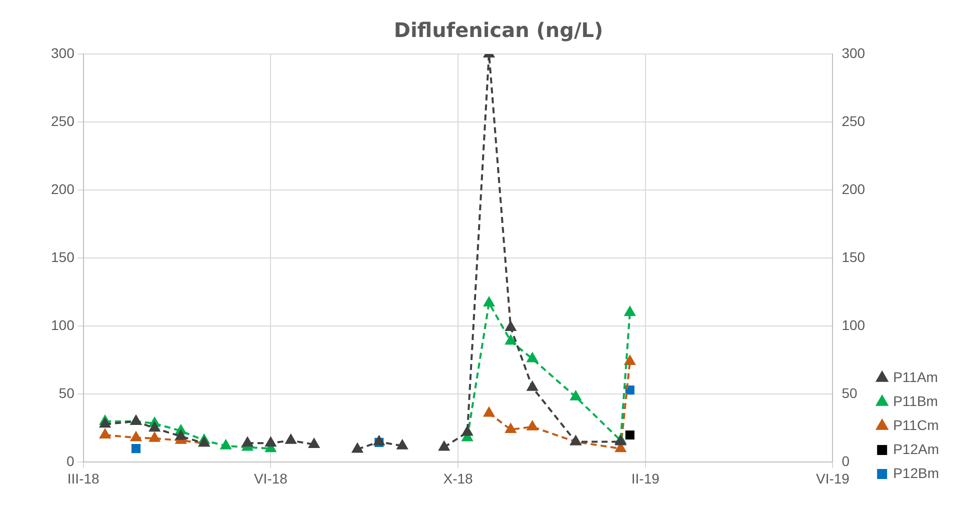 Image resolution: width=961 pixels, height=505 pixels. I want to click on legend-label: P11Cm, so click(916, 424).